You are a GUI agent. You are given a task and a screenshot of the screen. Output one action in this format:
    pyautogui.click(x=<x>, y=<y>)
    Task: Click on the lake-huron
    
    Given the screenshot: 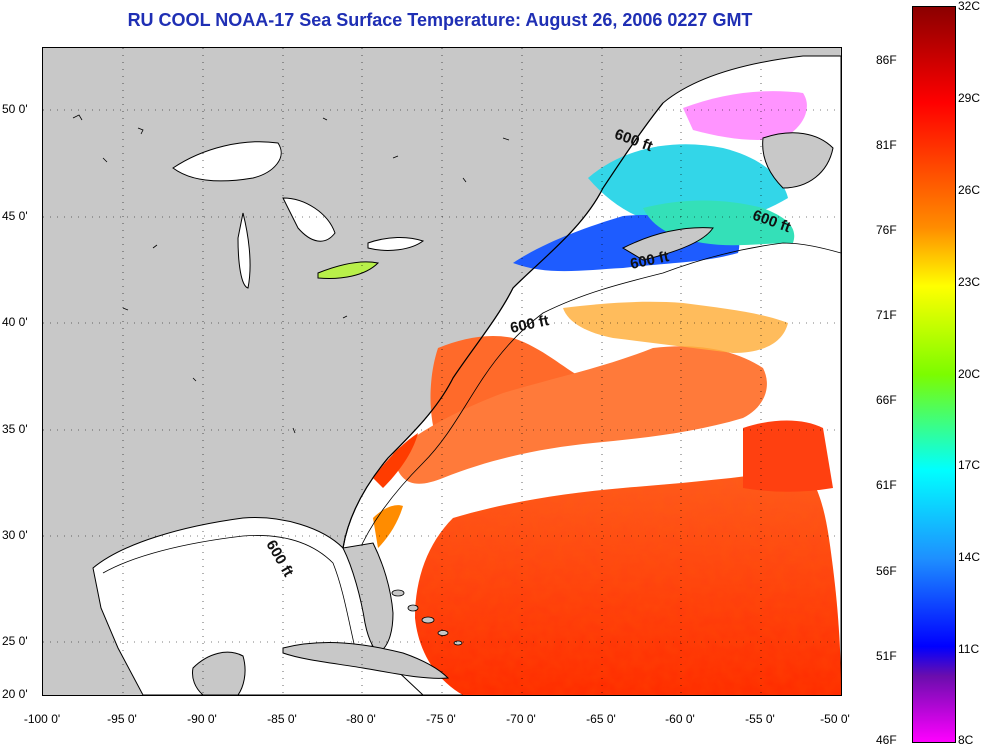 What is the action you would take?
    pyautogui.click(x=309, y=219)
    